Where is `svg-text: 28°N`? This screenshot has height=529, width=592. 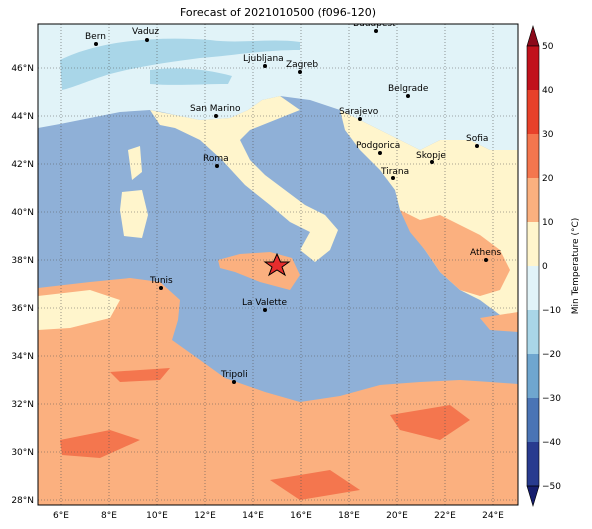
svg-text: 28°N is located at coordinates (22, 501).